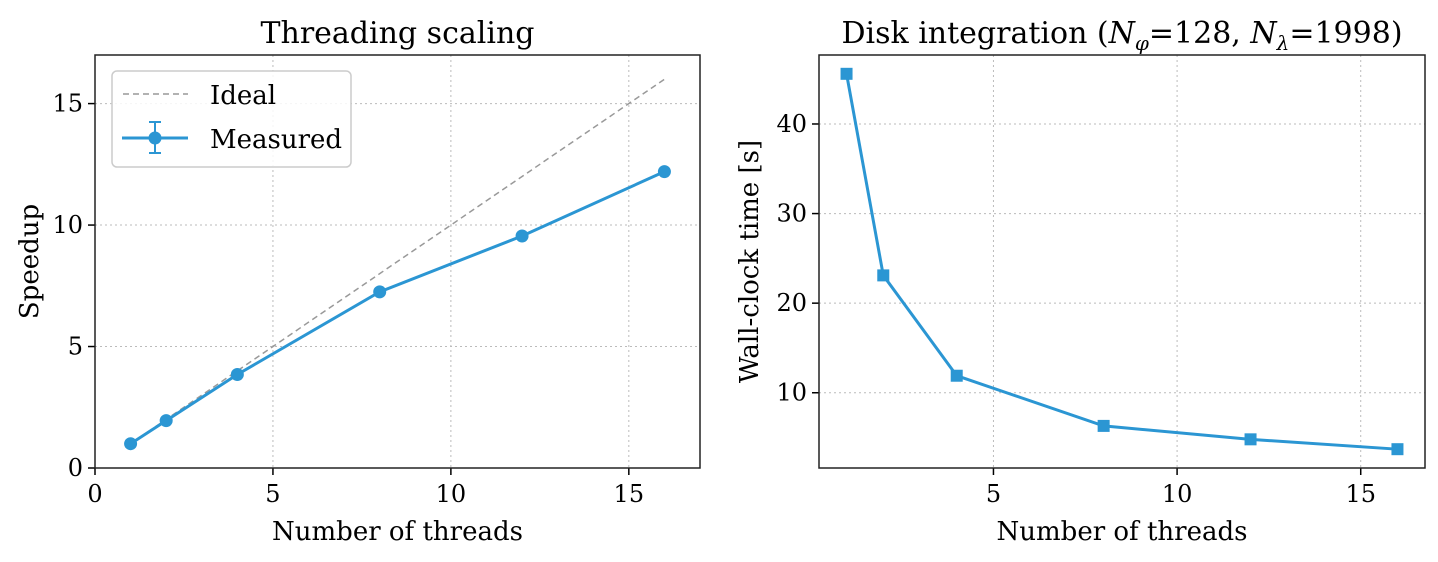 Image resolution: width=1438 pixels, height=562 pixels. I want to click on chart-title: Disk integration (Nφ=128, Nλ=1998), so click(1121, 35).